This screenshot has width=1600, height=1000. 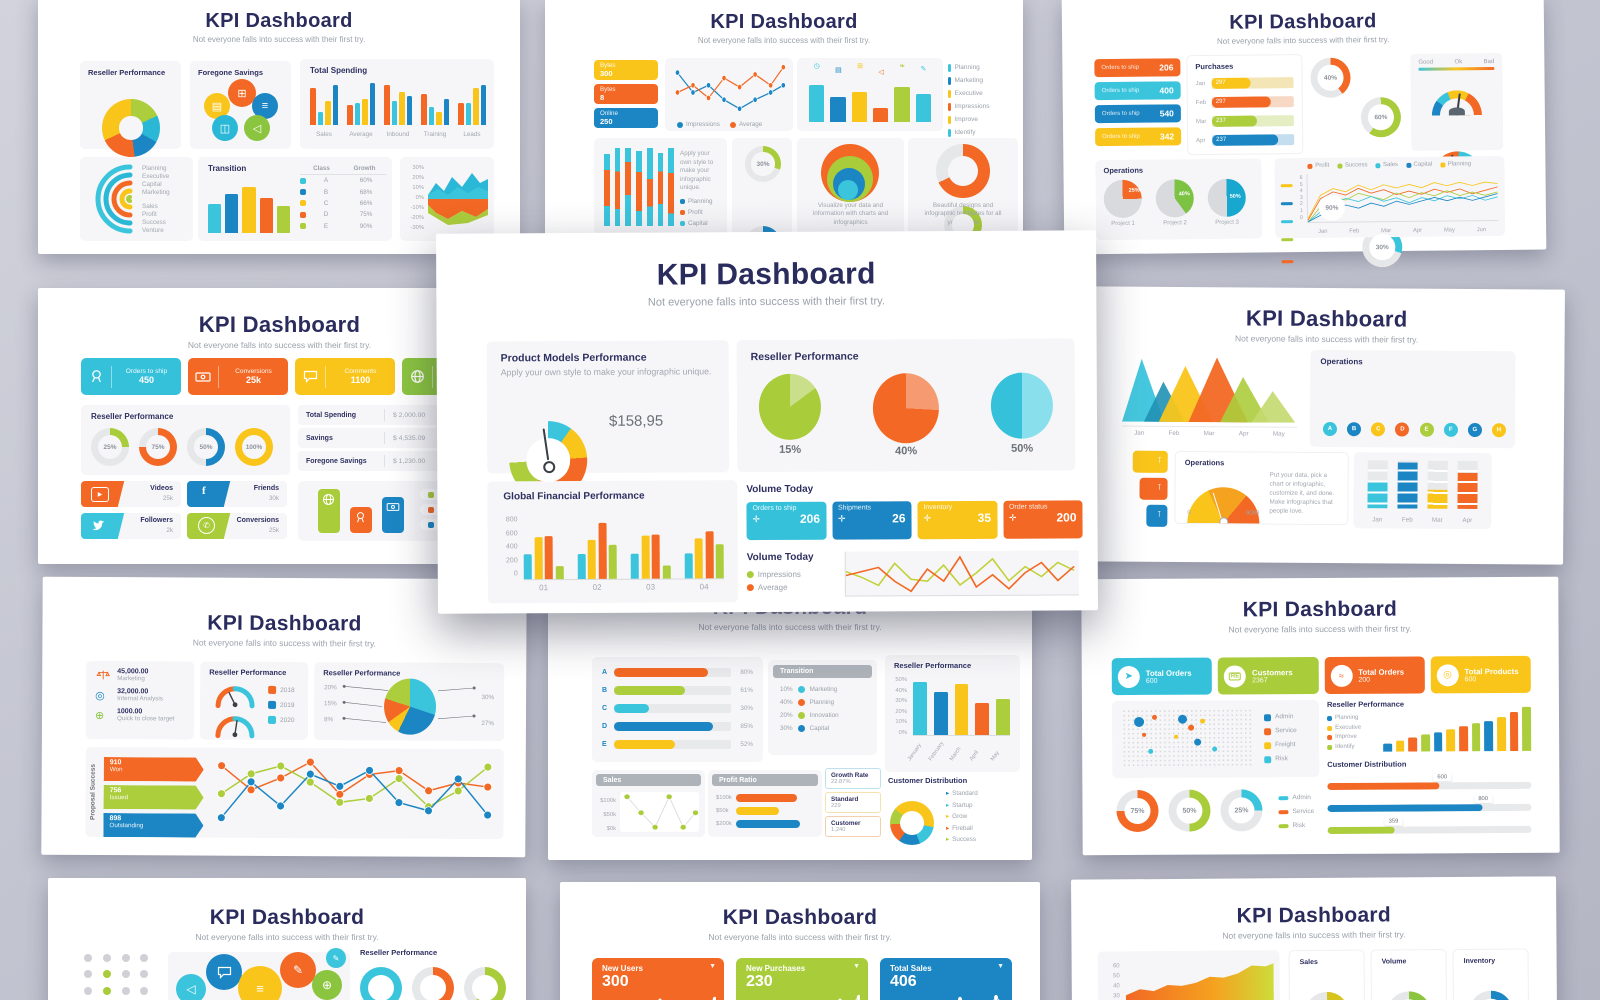 I want to click on edit-icon: ✎, so click(x=923, y=69).